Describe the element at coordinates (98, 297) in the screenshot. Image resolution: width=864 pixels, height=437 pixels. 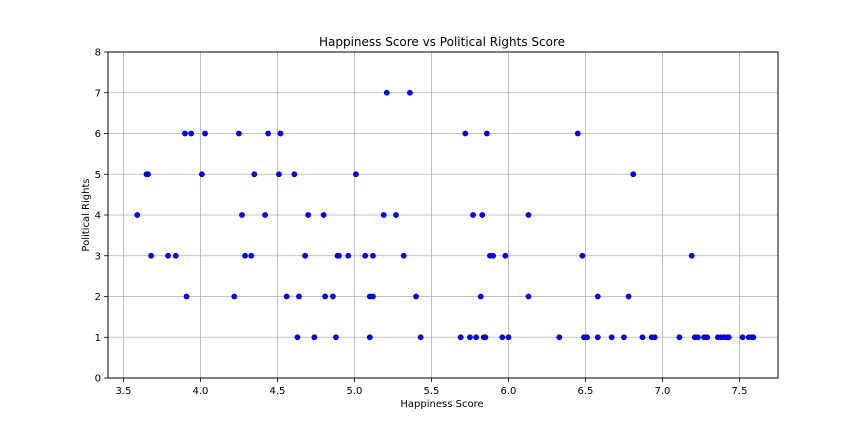
I see `y-tick-label: 2` at that location.